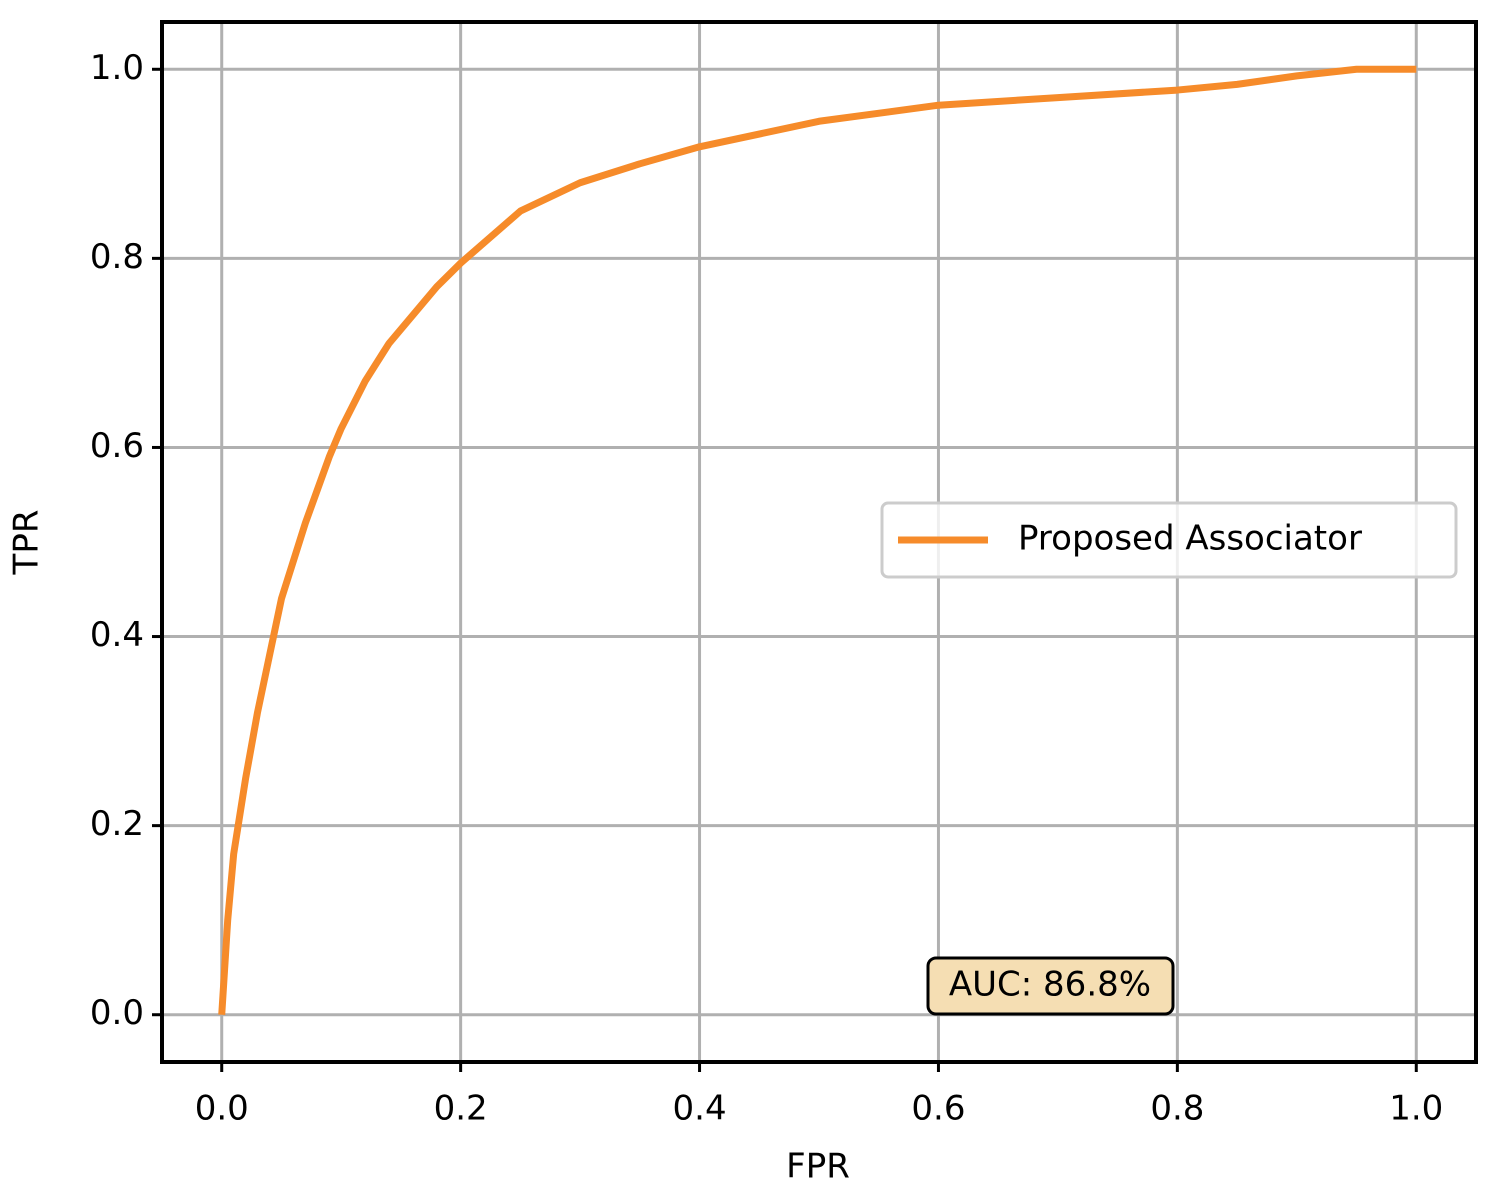  I want to click on y-axis-label: TPR, so click(27, 543).